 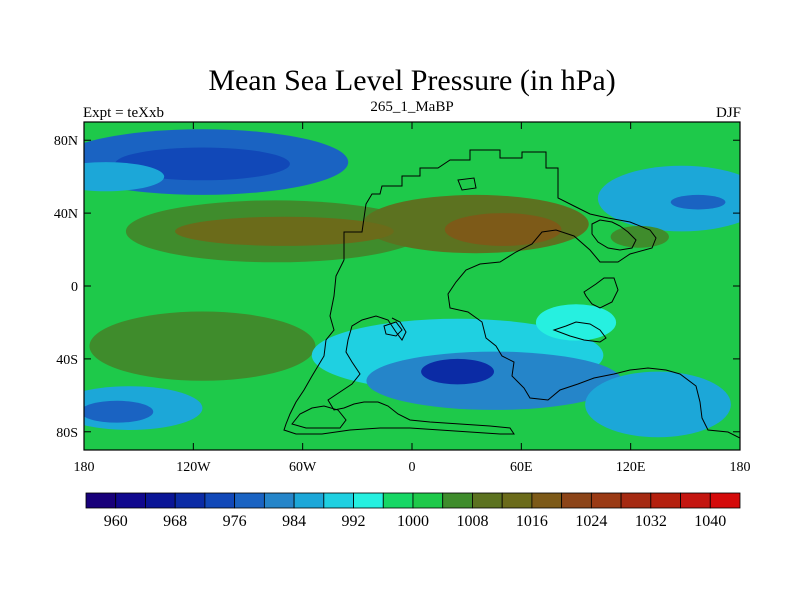 What do you see at coordinates (66, 214) in the screenshot?
I see `y-tick-label: 40N` at bounding box center [66, 214].